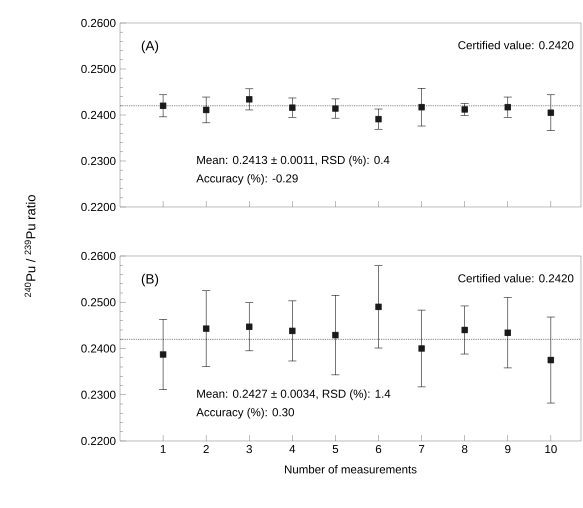  What do you see at coordinates (150, 280) in the screenshot?
I see `annotation: (B)` at bounding box center [150, 280].